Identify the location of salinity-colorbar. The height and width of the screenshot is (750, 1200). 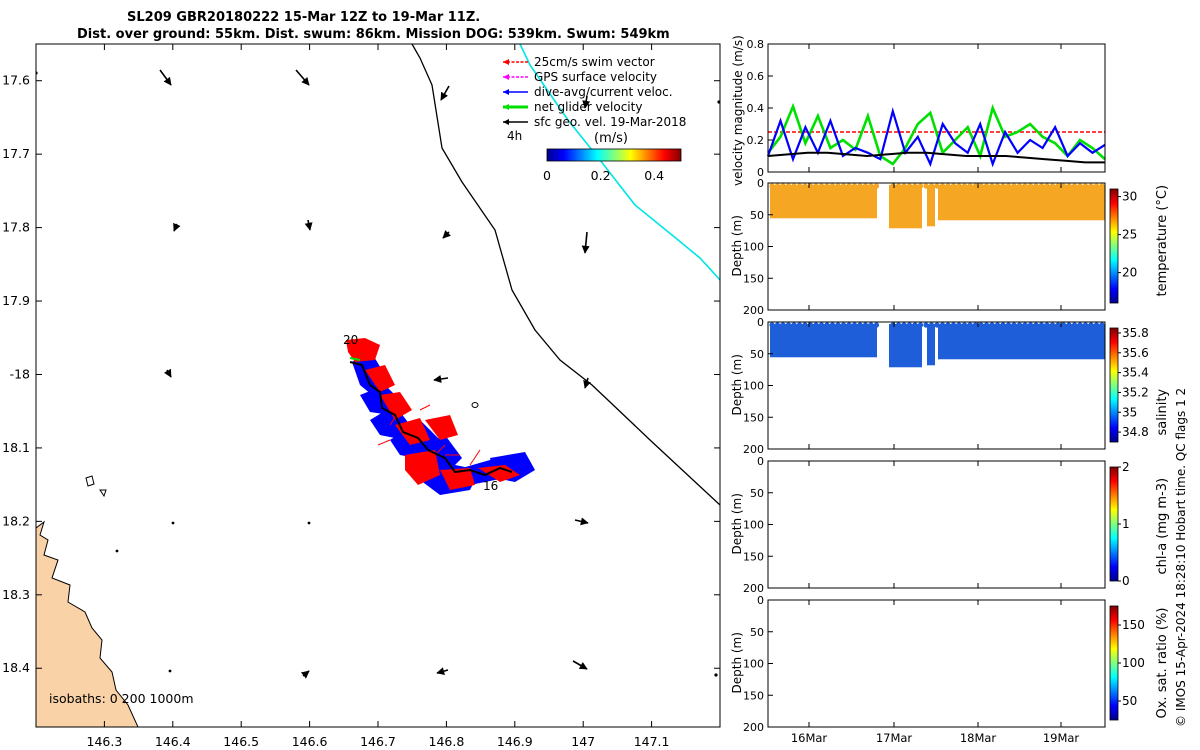
(1114, 385).